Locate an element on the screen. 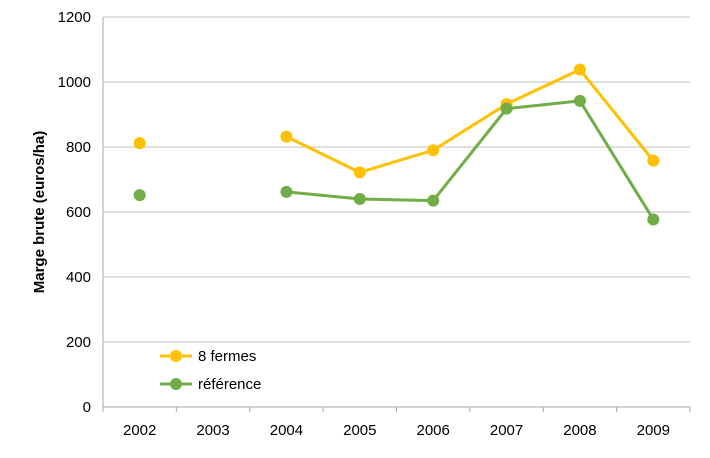 The image size is (710, 458). legend-item: 8 fermes is located at coordinates (208, 356).